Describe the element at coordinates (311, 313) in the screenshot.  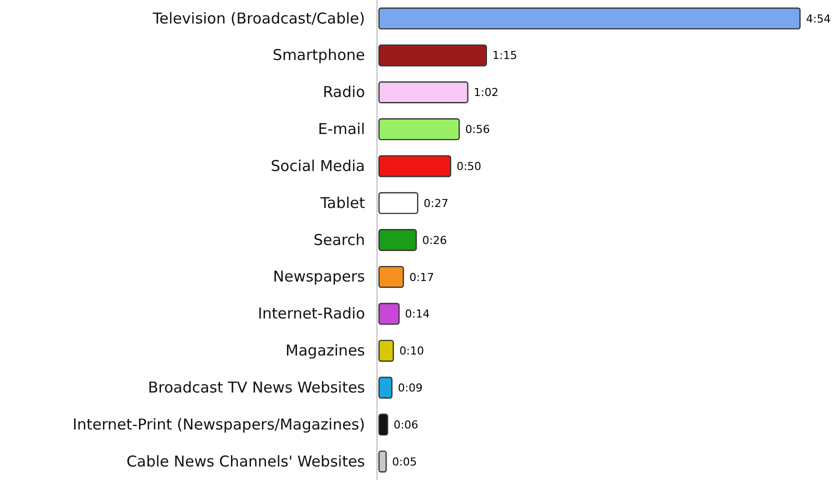
I see `y-tick-label: Internet-Radio` at that location.